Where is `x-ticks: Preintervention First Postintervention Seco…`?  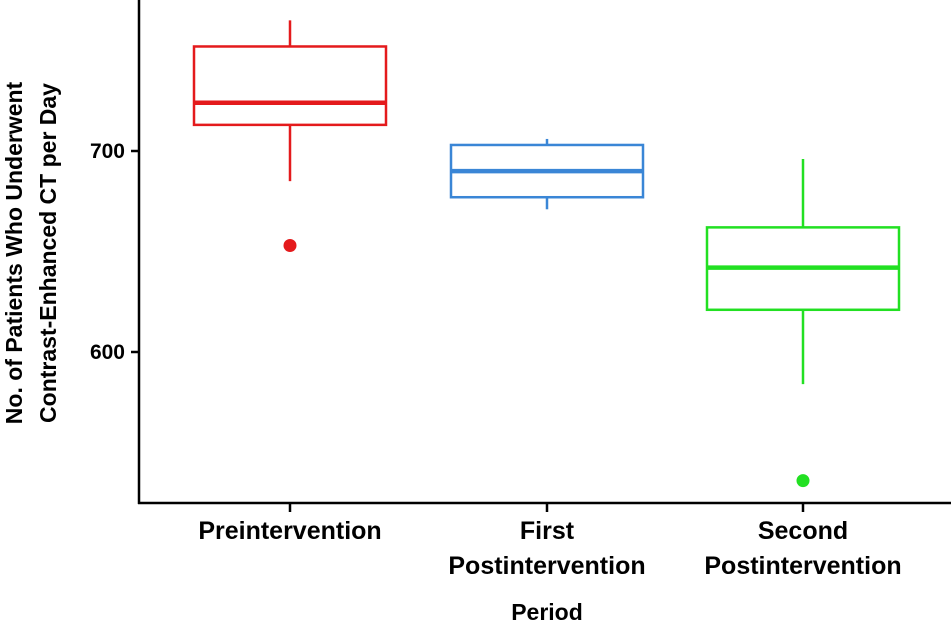
x-ticks: Preintervention First Postintervention Seco… is located at coordinates (550, 541).